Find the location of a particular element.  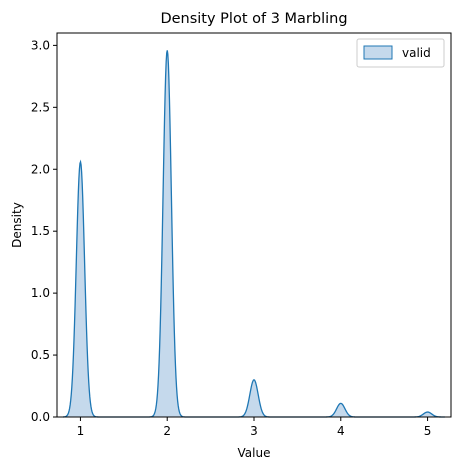

x-tick-label: 5 is located at coordinates (428, 431).